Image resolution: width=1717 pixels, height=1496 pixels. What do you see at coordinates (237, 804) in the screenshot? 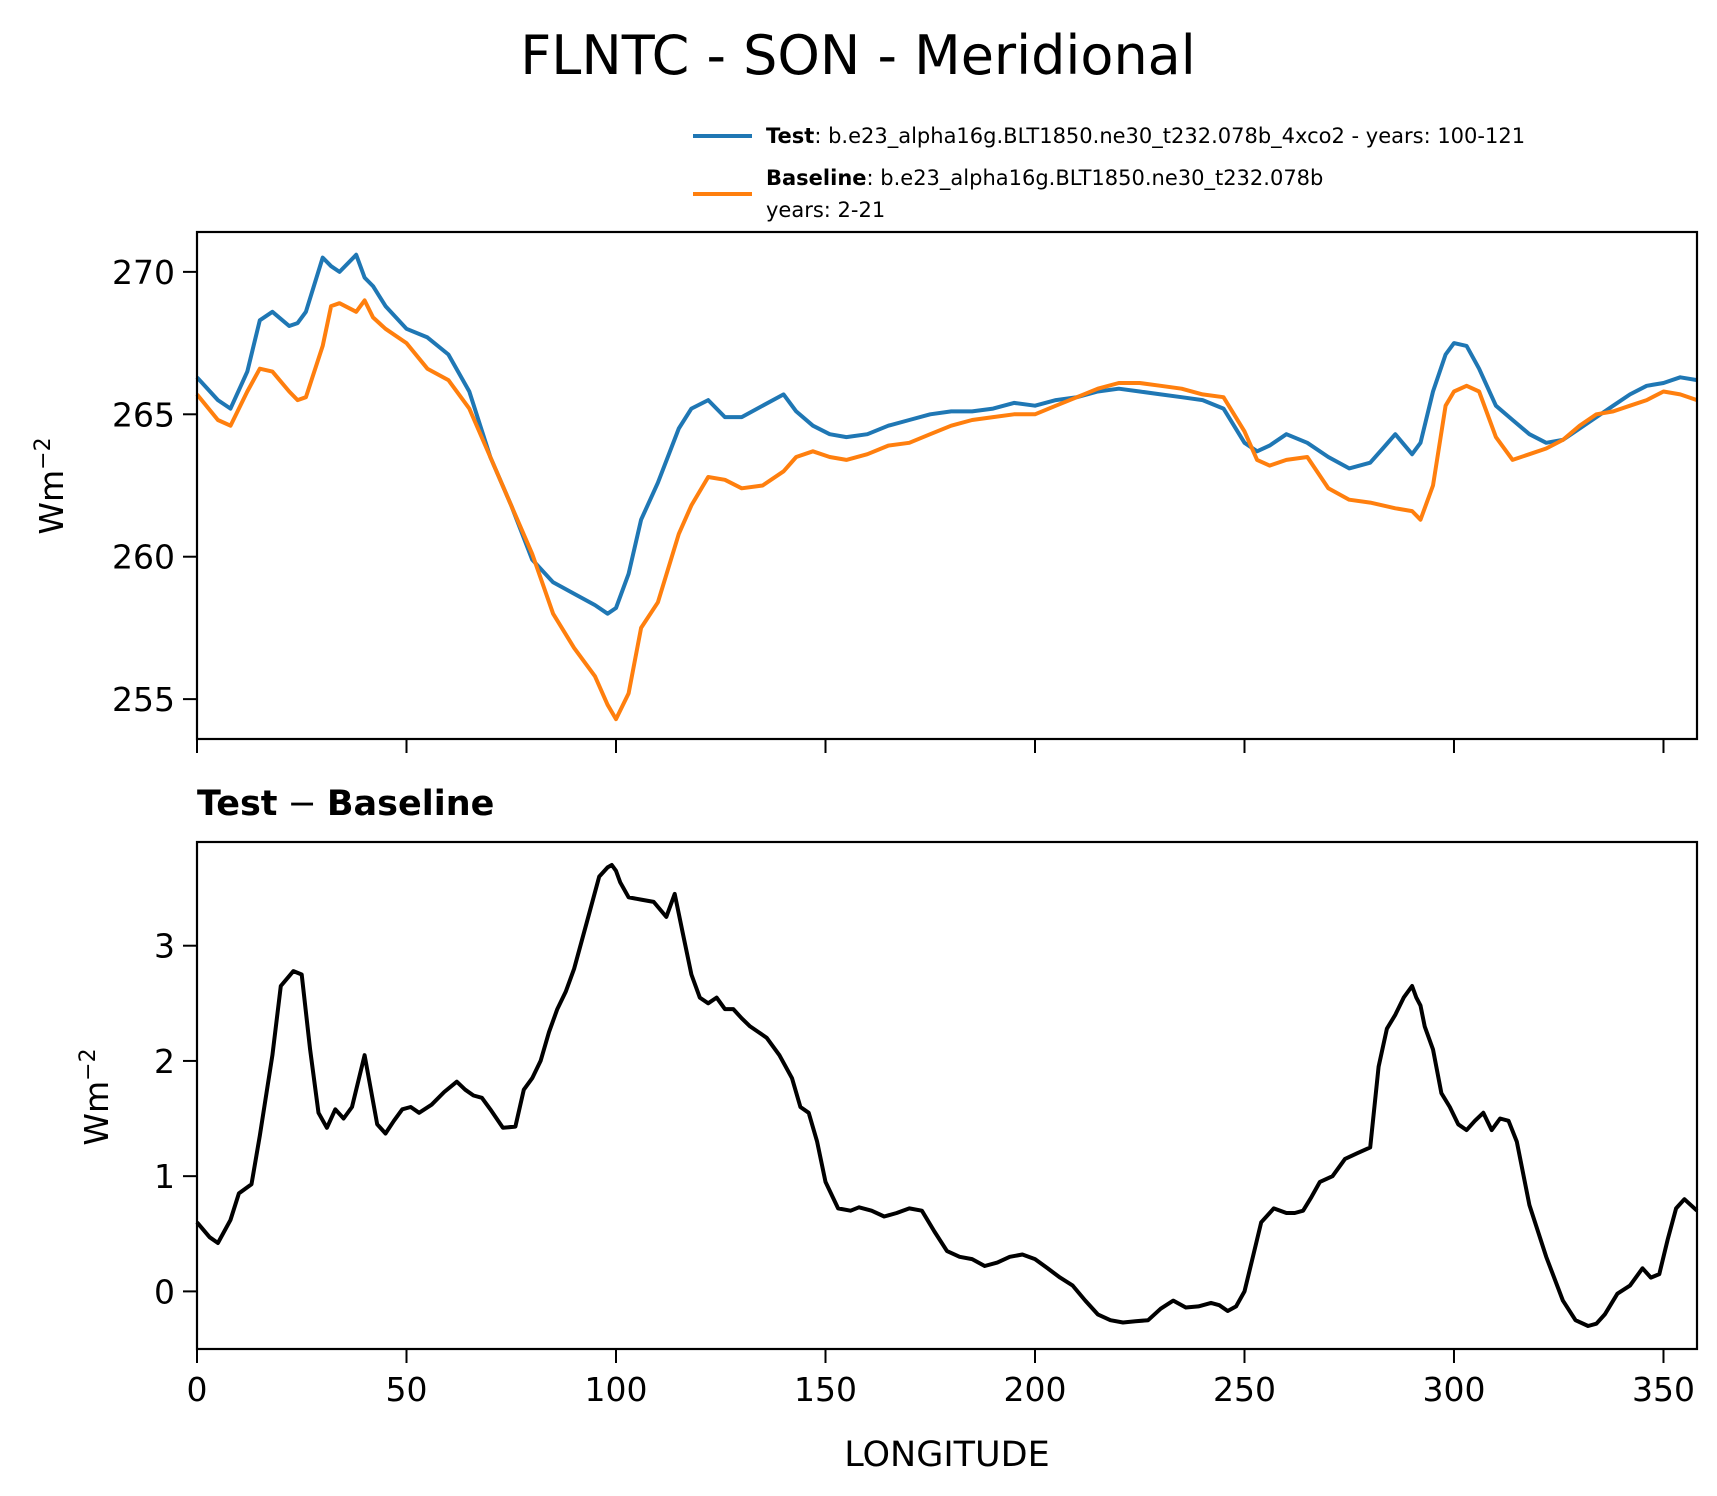
I see `bottom-title-test: Test` at bounding box center [237, 804].